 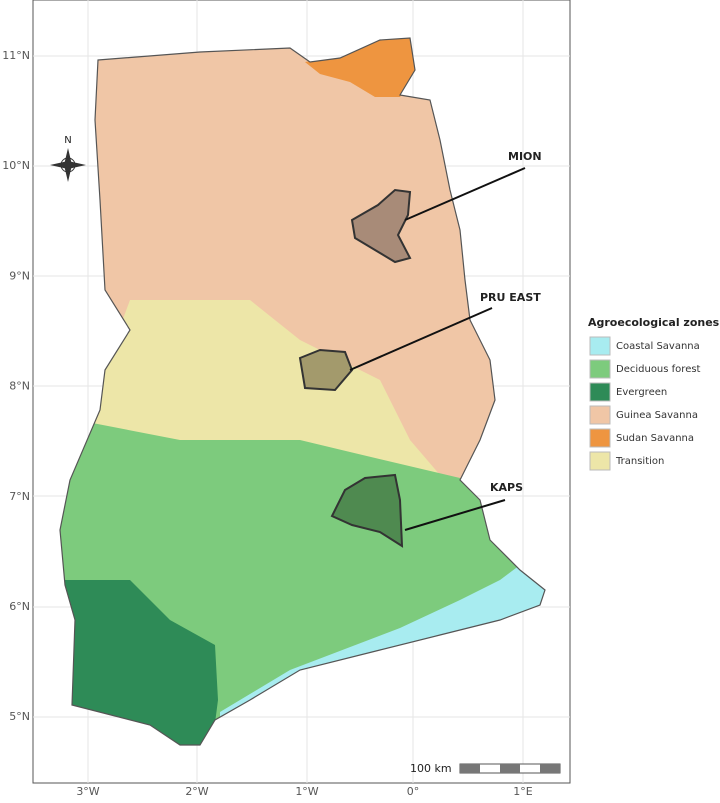 What do you see at coordinates (87, 791) in the screenshot?
I see `lon-label: 3°W` at bounding box center [87, 791].